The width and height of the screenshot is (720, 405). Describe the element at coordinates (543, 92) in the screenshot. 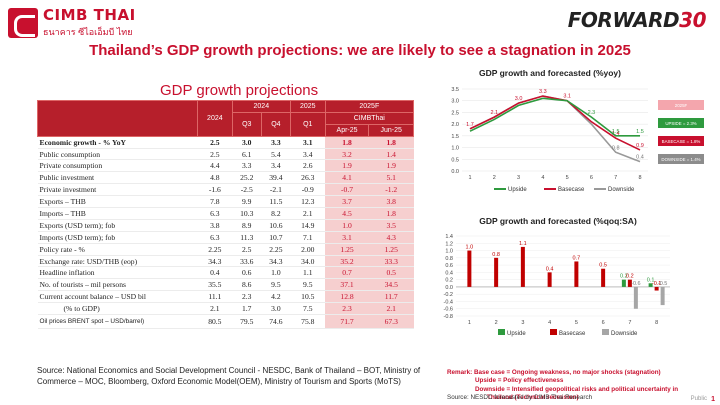

I see `data-label: 3.3` at that location.